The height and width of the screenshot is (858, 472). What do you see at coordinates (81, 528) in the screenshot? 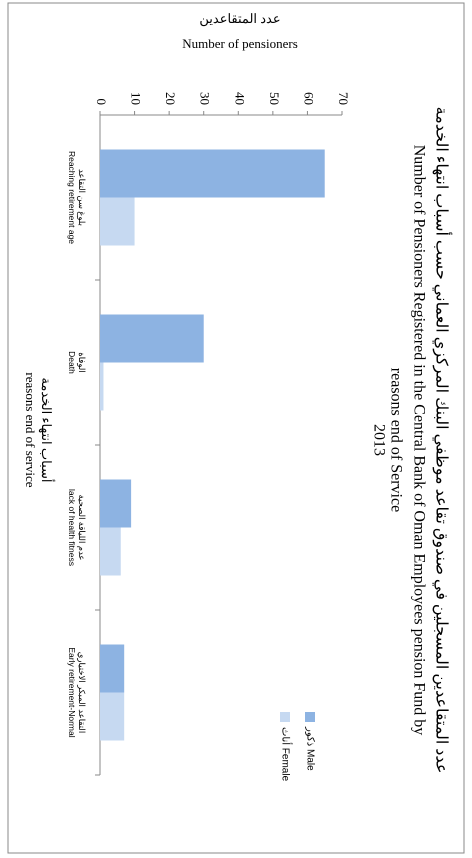
I see `x-tick-label: عدم اللياقة الصحية` at bounding box center [81, 528].